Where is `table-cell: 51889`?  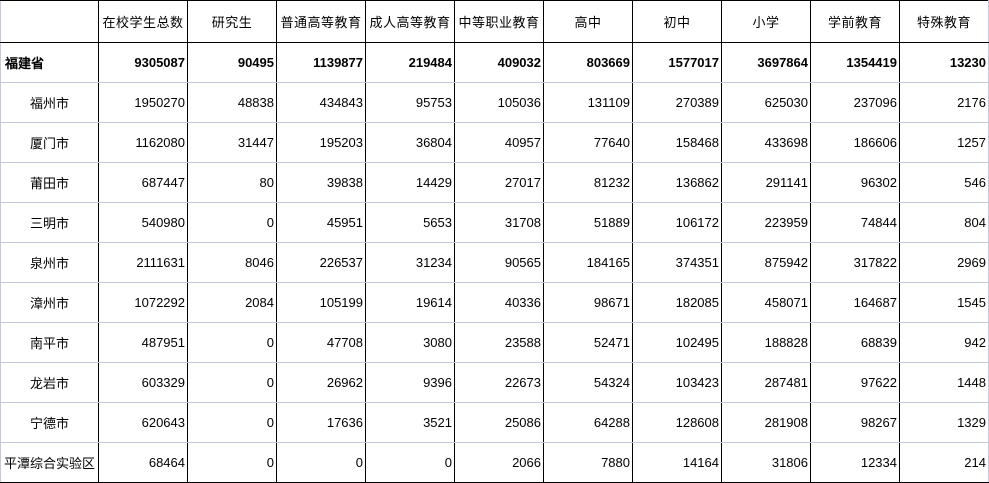 table-cell: 51889 is located at coordinates (588, 222).